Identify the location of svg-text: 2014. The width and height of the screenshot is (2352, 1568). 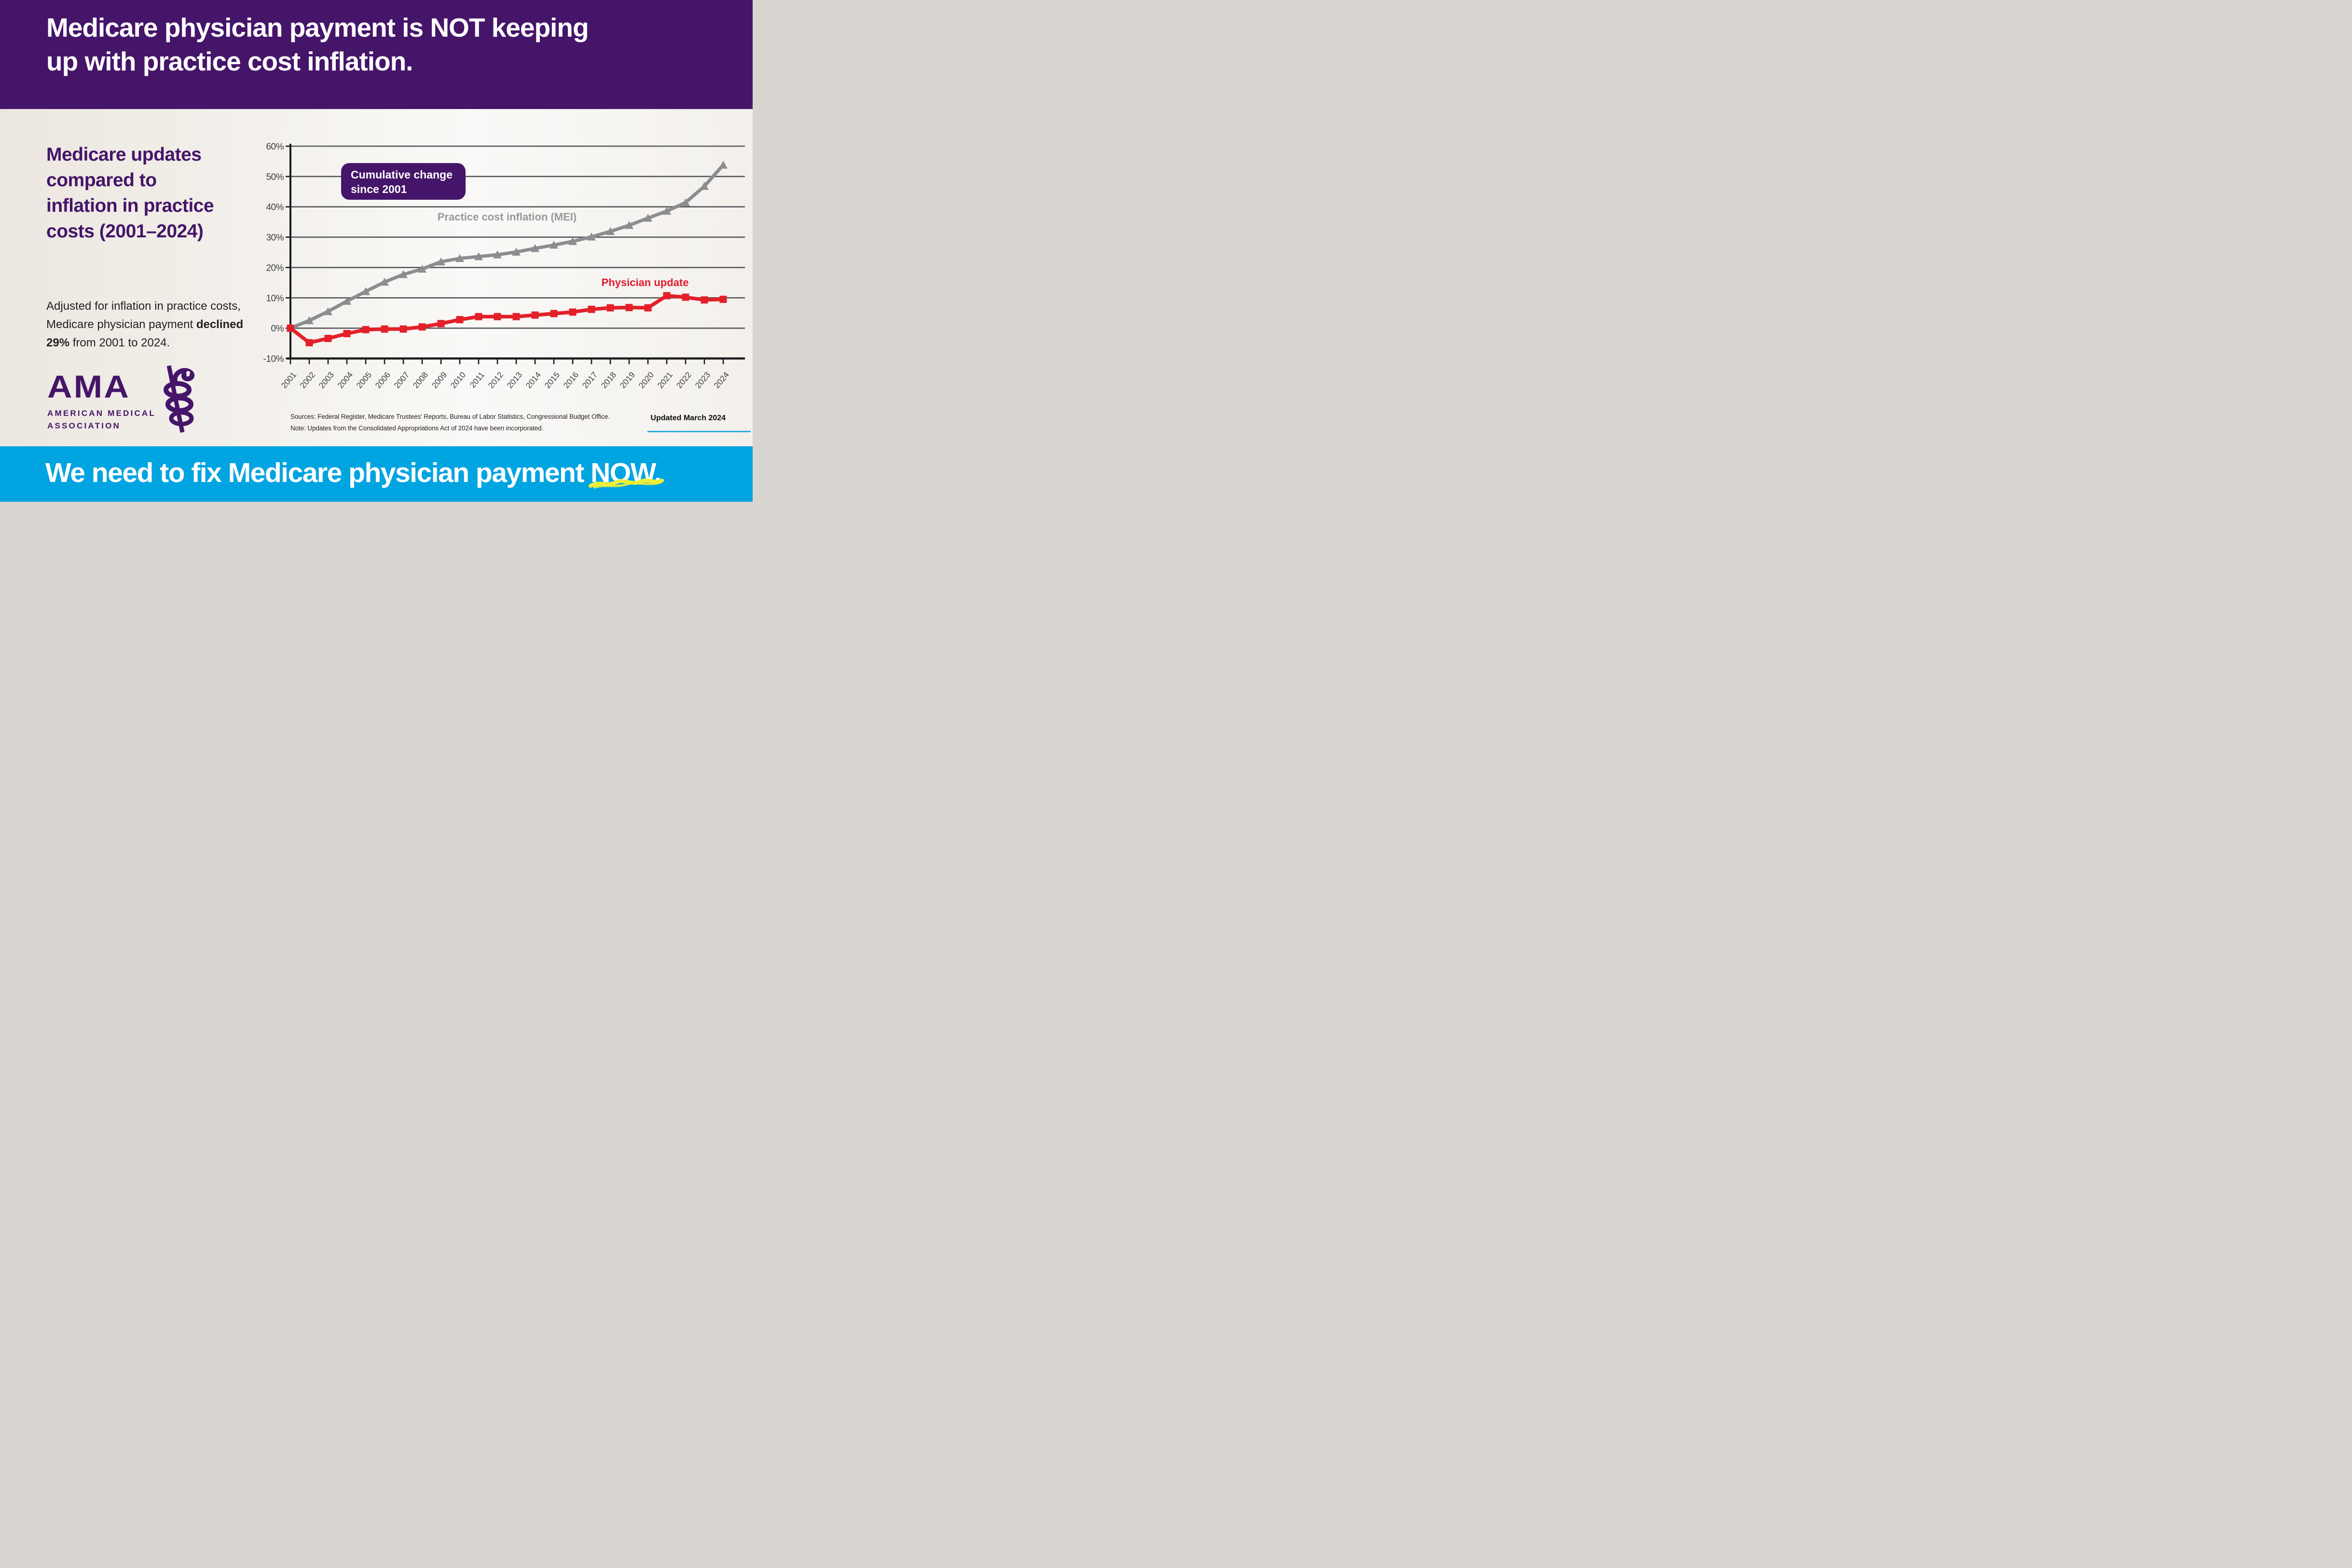
(533, 380).